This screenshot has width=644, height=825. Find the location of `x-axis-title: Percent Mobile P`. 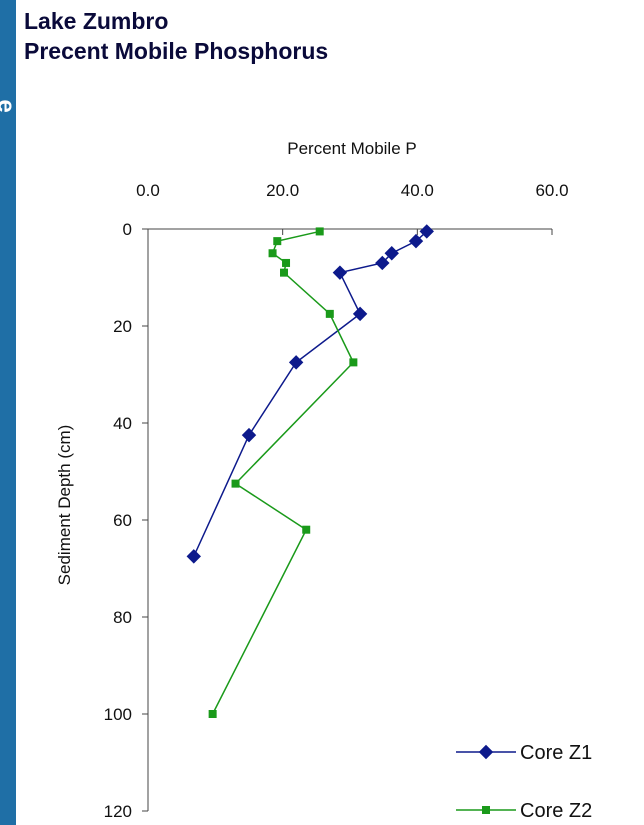

x-axis-title: Percent Mobile P is located at coordinates (351, 148).